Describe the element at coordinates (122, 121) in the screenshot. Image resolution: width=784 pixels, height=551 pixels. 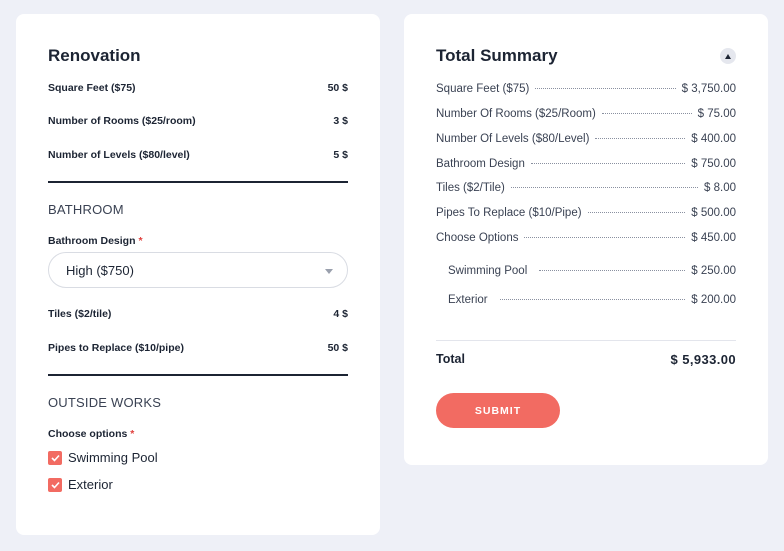
I see `rooms-label: Number of Rooms ($25/room)` at that location.